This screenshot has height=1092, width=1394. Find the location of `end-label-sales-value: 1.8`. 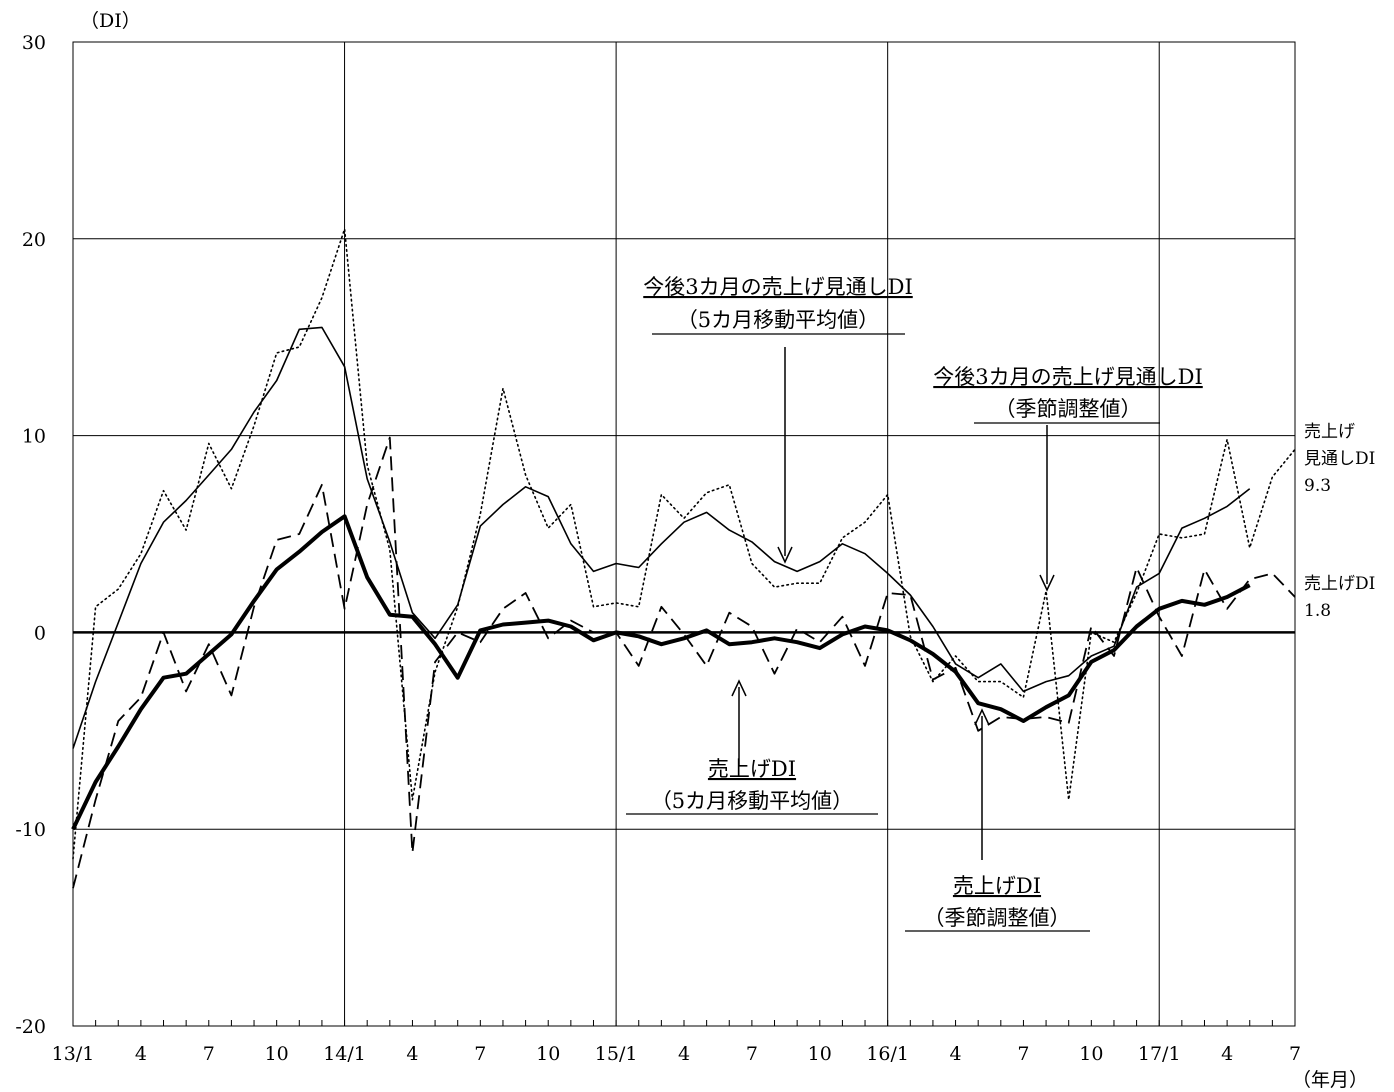

end-label-sales-value: 1.8 is located at coordinates (1317, 611).